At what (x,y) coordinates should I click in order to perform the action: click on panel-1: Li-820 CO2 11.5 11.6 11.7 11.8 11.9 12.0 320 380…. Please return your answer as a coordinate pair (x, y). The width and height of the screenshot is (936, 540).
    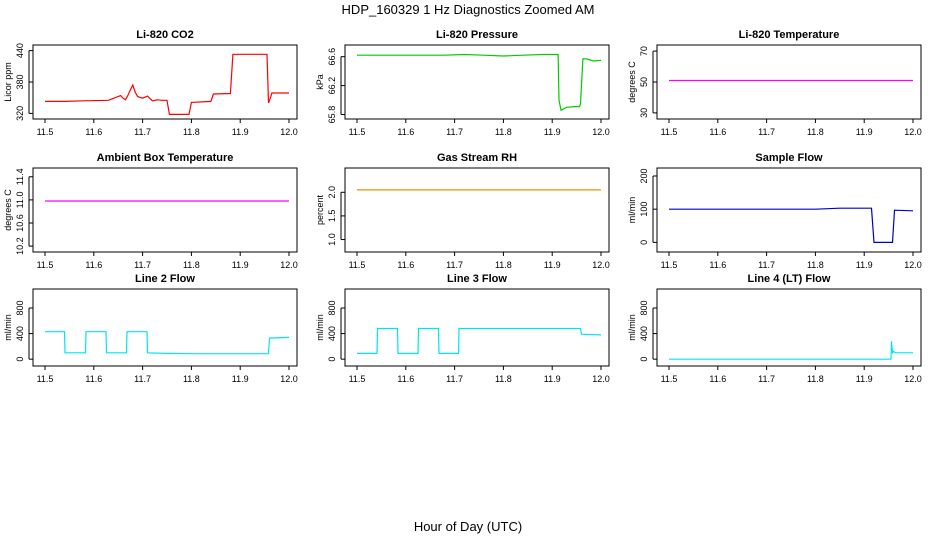
    Looking at the image, I should click on (150, 83).